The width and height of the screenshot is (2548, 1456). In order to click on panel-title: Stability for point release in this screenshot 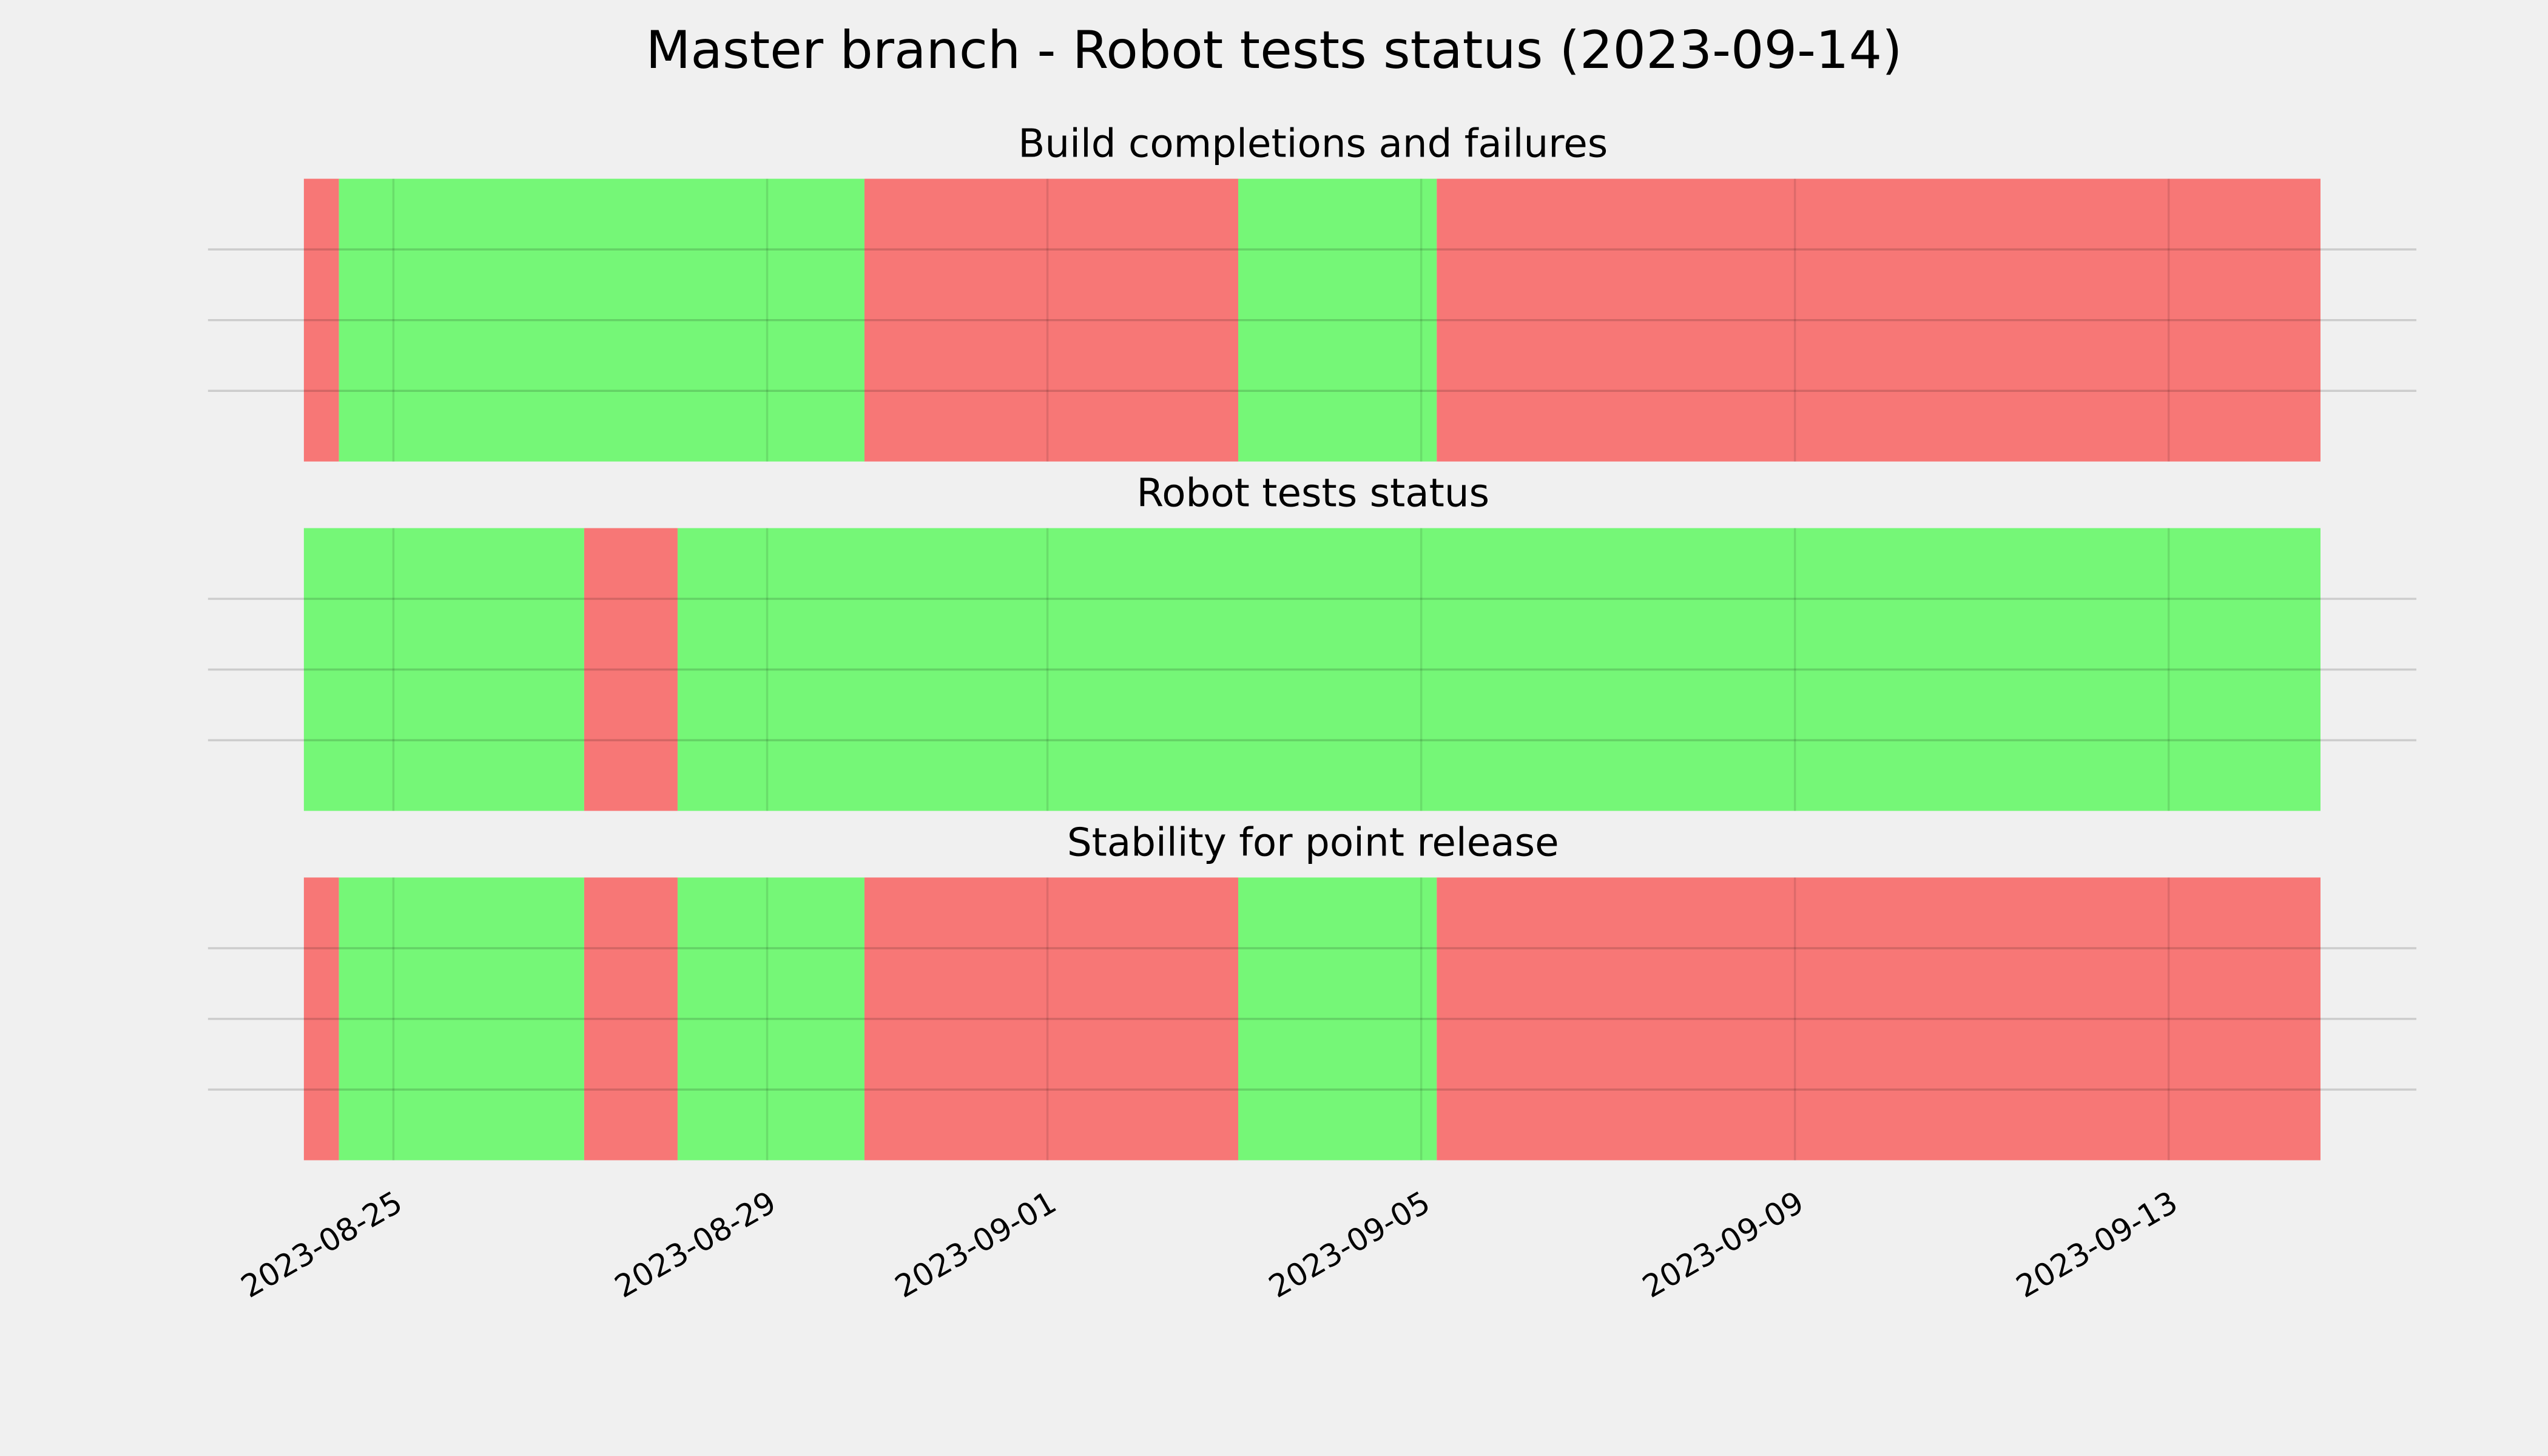, I will do `click(1313, 842)`.